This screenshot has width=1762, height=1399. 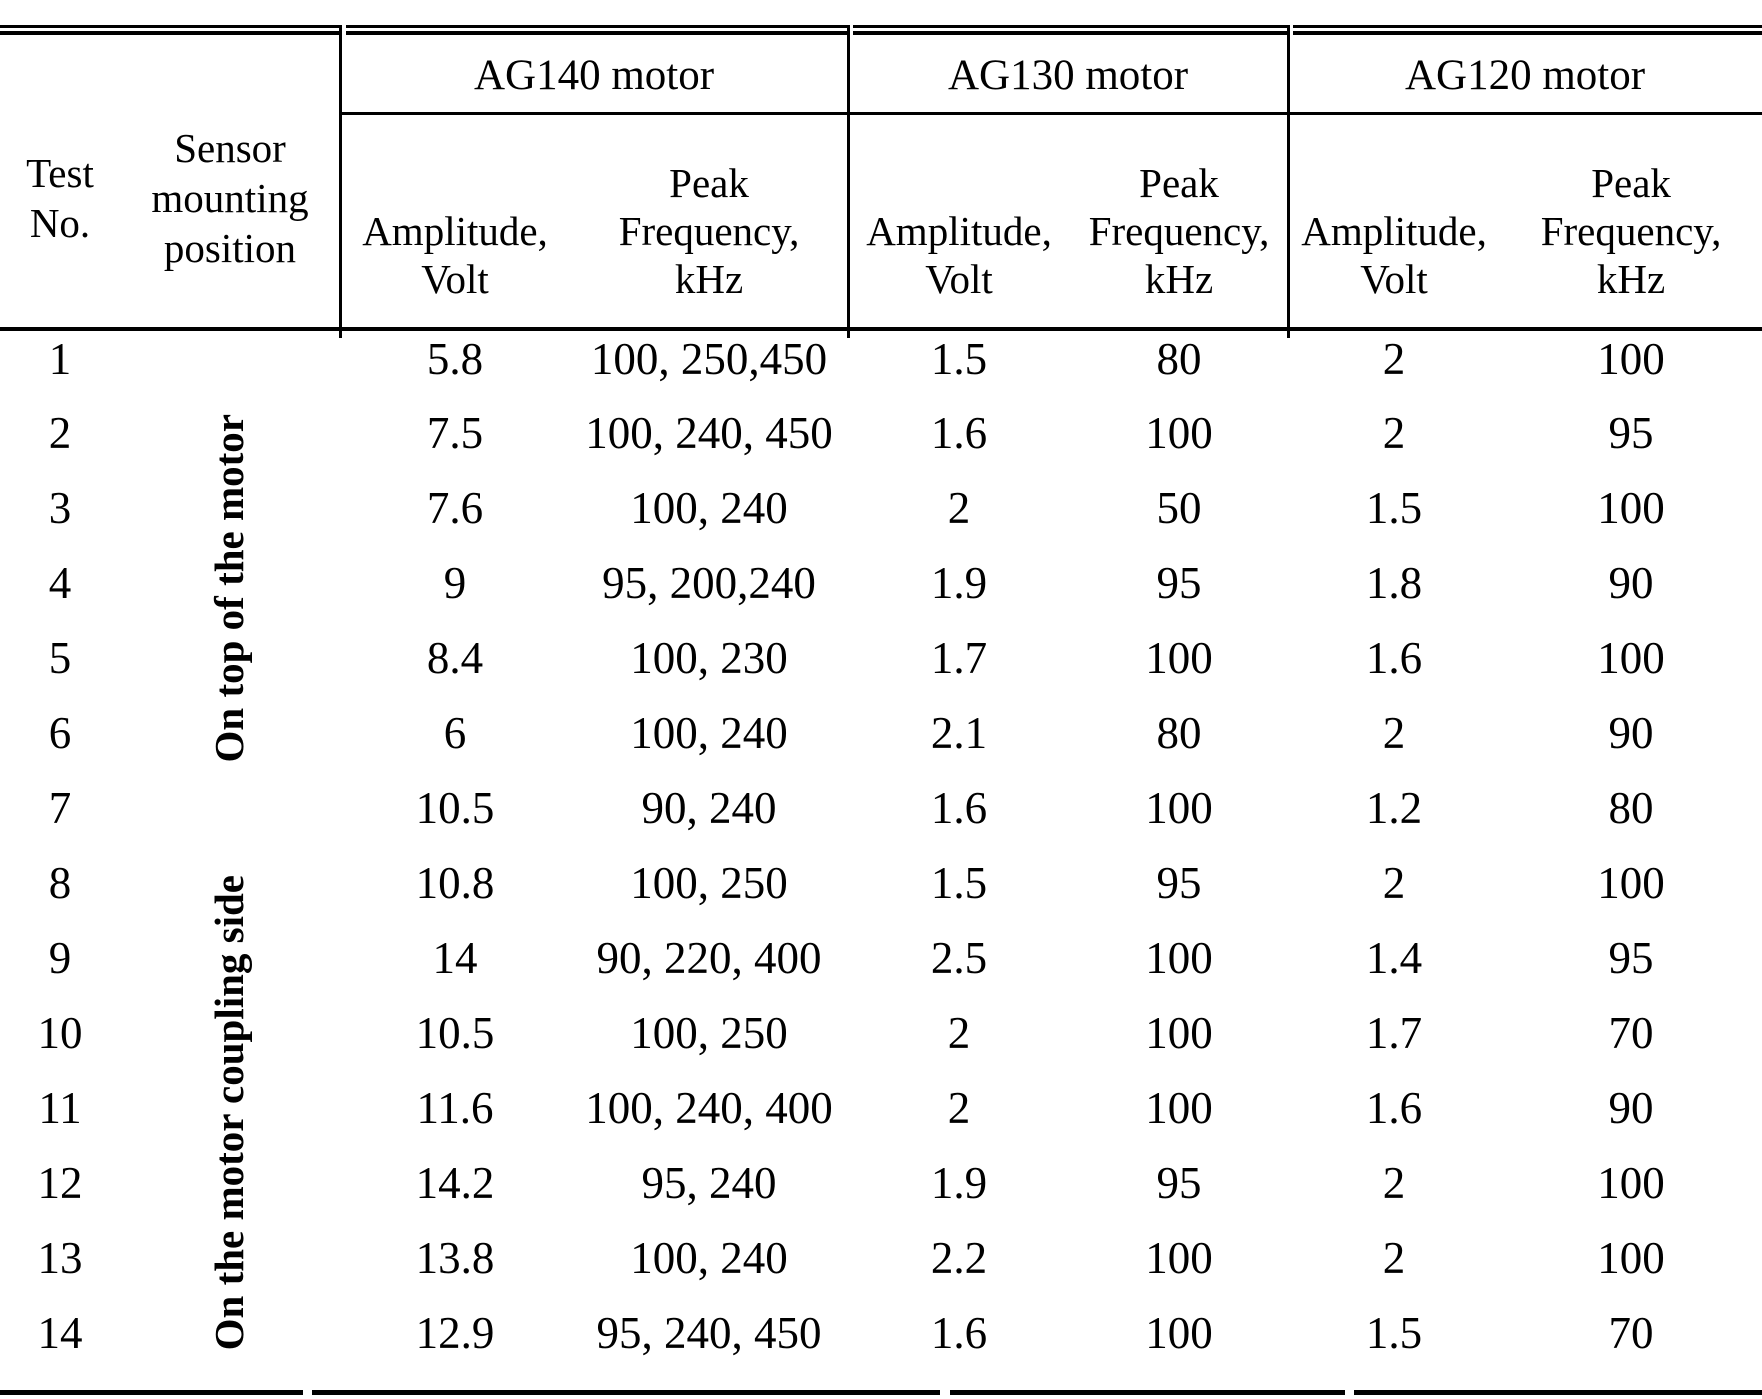 I want to click on subheader-amplitude-ag140: Amplitude, Volt, so click(x=455, y=222).